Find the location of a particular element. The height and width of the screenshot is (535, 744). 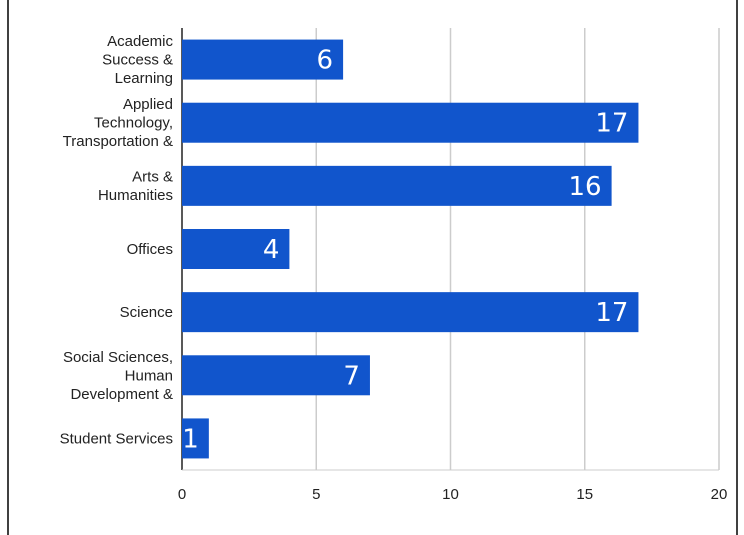

category-label-line: Social Sciences, is located at coordinates (118, 357).